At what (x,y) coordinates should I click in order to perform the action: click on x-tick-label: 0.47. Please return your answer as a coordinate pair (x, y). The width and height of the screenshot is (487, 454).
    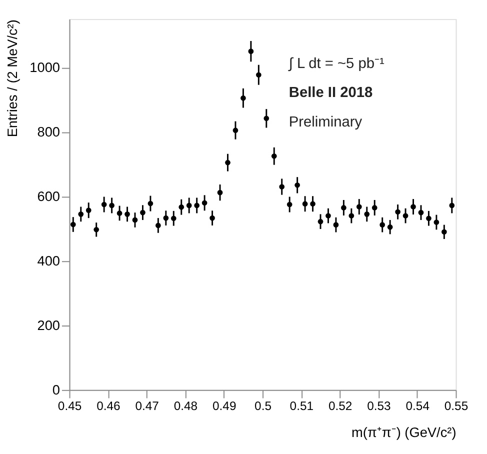
    Looking at the image, I should click on (147, 405).